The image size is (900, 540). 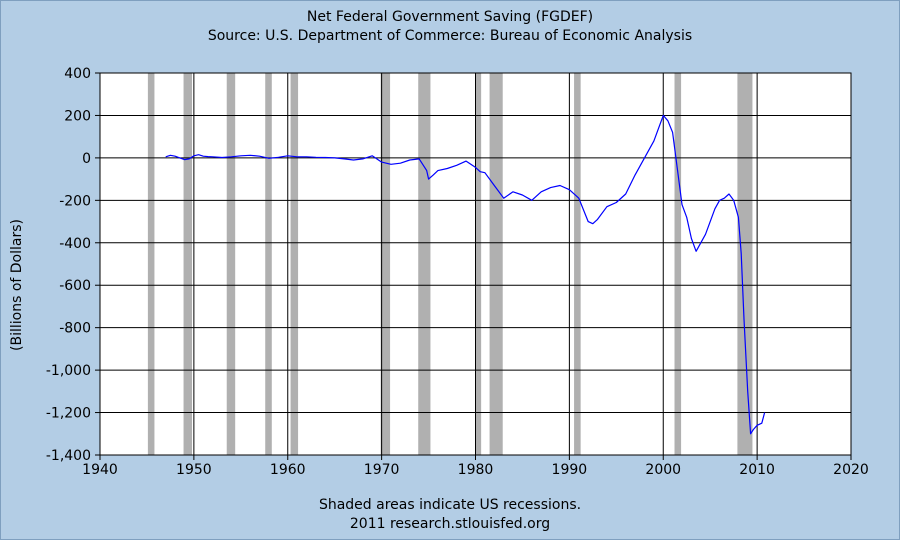 What do you see at coordinates (194, 470) in the screenshot?
I see `x-tick-label: 1950` at bounding box center [194, 470].